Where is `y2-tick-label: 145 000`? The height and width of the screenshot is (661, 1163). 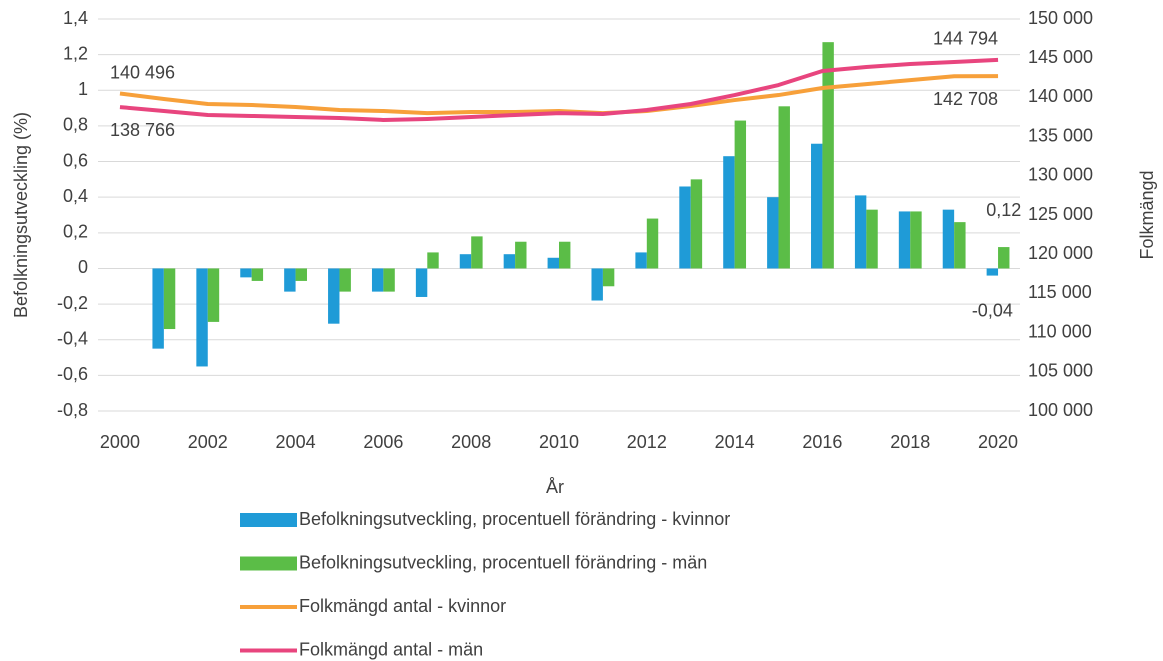 y2-tick-label: 145 000 is located at coordinates (1060, 57).